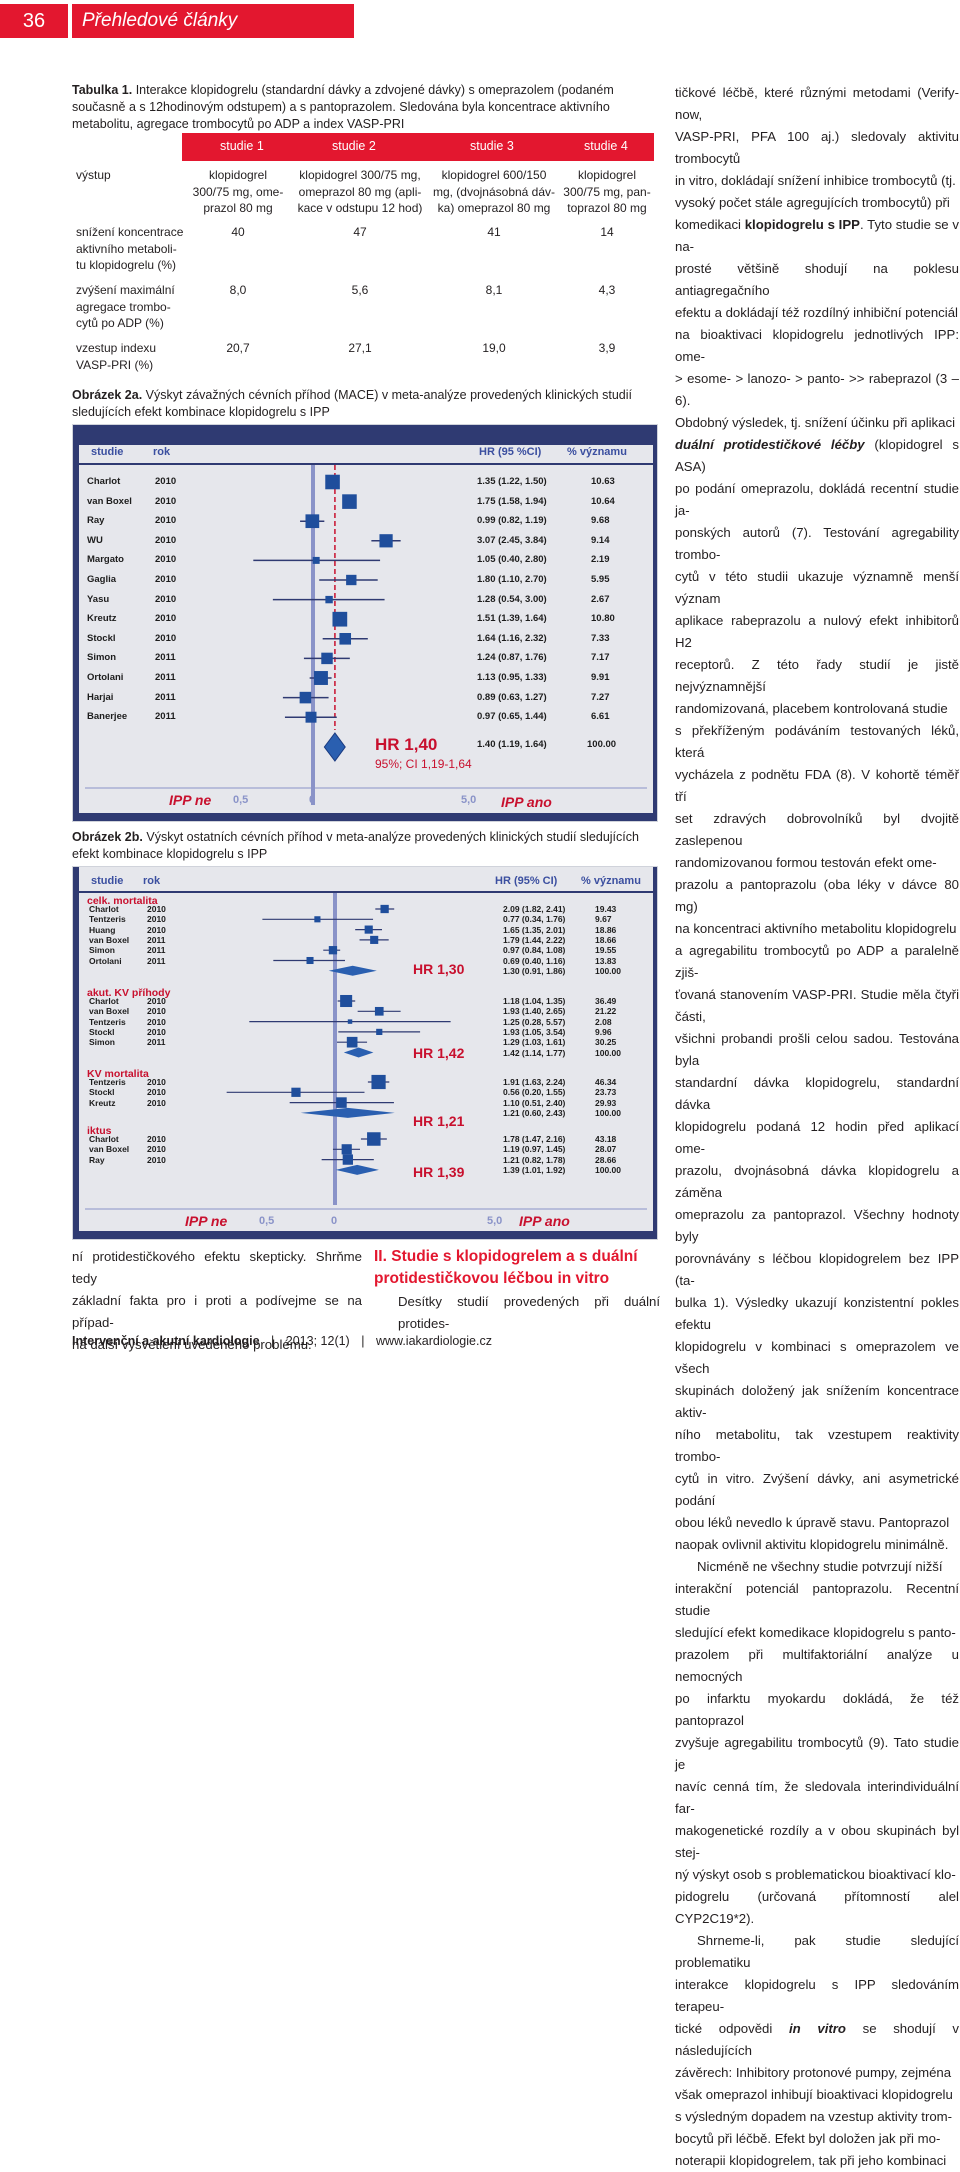 The width and height of the screenshot is (960, 2172). What do you see at coordinates (360, 290) in the screenshot?
I see `table-cell: 5,6` at bounding box center [360, 290].